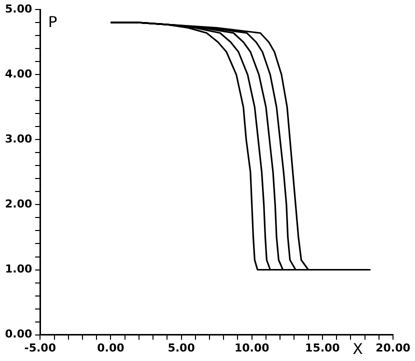  Describe the element at coordinates (357, 349) in the screenshot. I see `x-axis-title: X` at that location.